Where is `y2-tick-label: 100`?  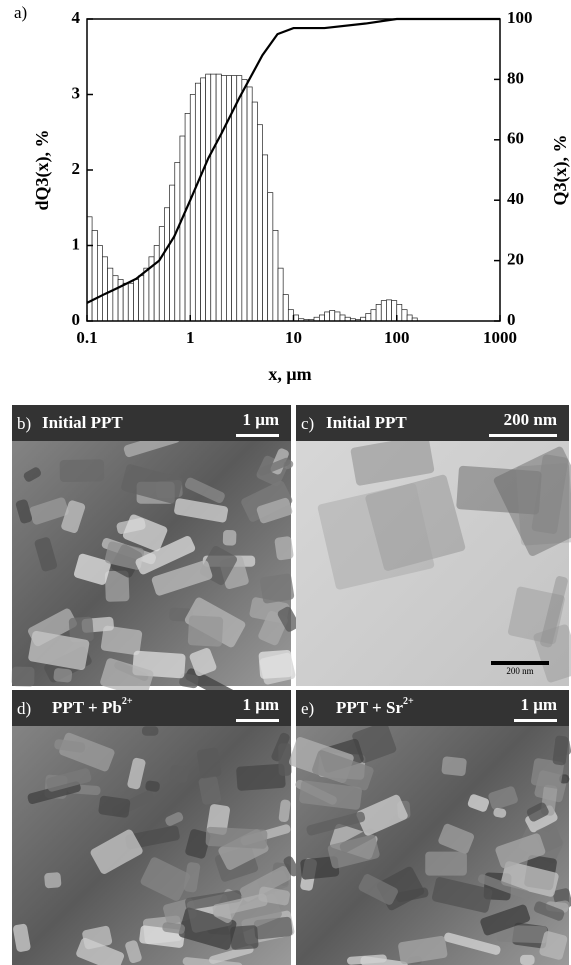 y2-tick-label: 100 is located at coordinates (520, 17).